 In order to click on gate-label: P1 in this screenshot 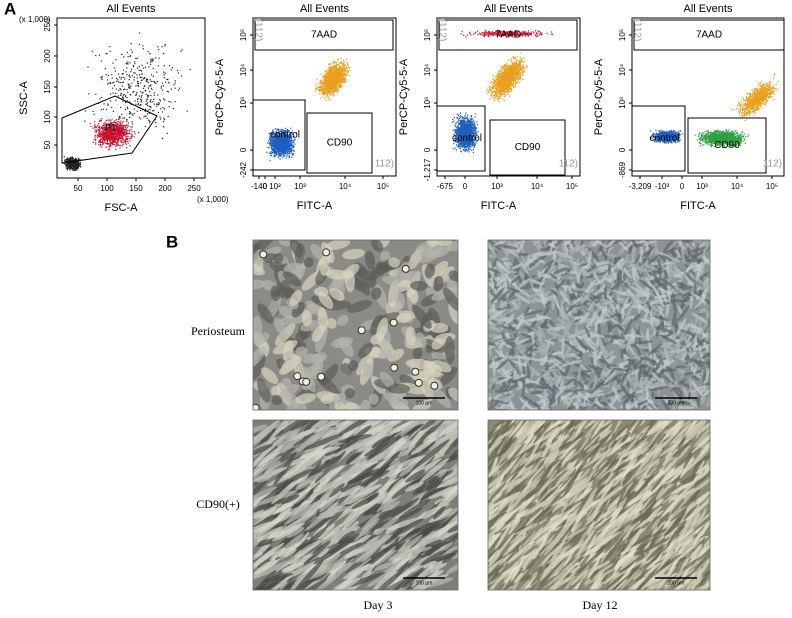, I will do `click(110, 127)`.